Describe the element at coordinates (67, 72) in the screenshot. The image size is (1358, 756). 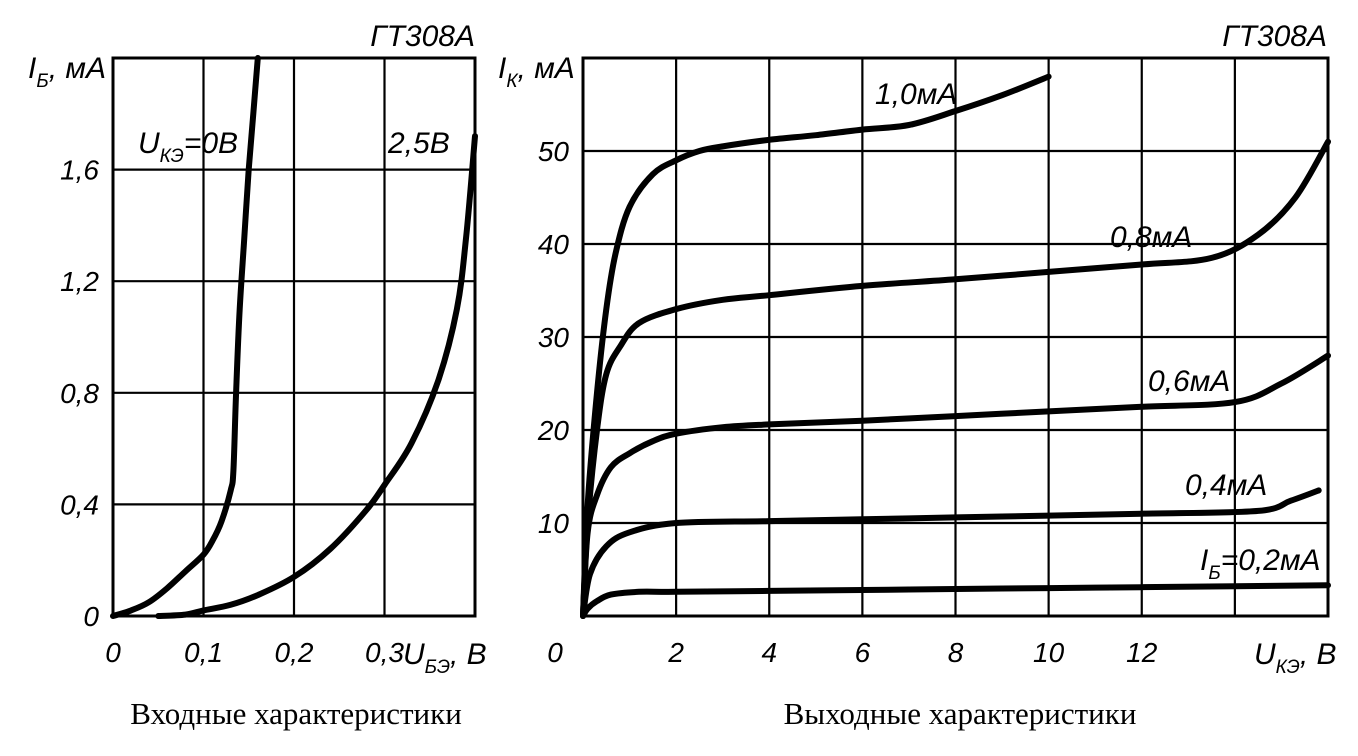
I see `input-chart-ylabel: IБ, мА` at that location.